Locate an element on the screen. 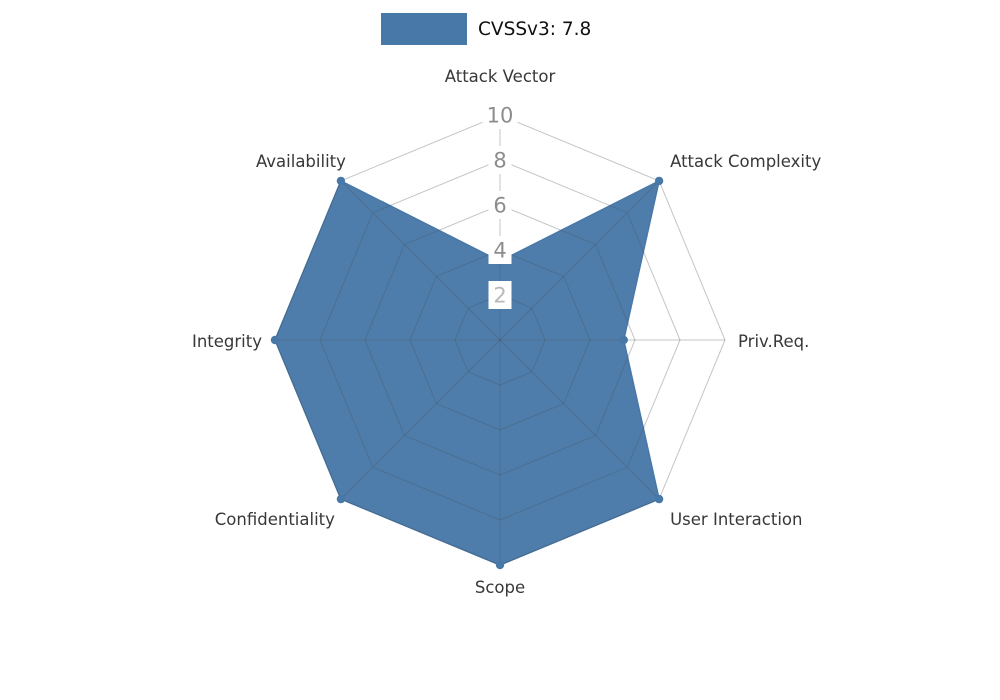 The width and height of the screenshot is (1000, 700). legend-label: CVSSv3: 7.8 is located at coordinates (535, 29).